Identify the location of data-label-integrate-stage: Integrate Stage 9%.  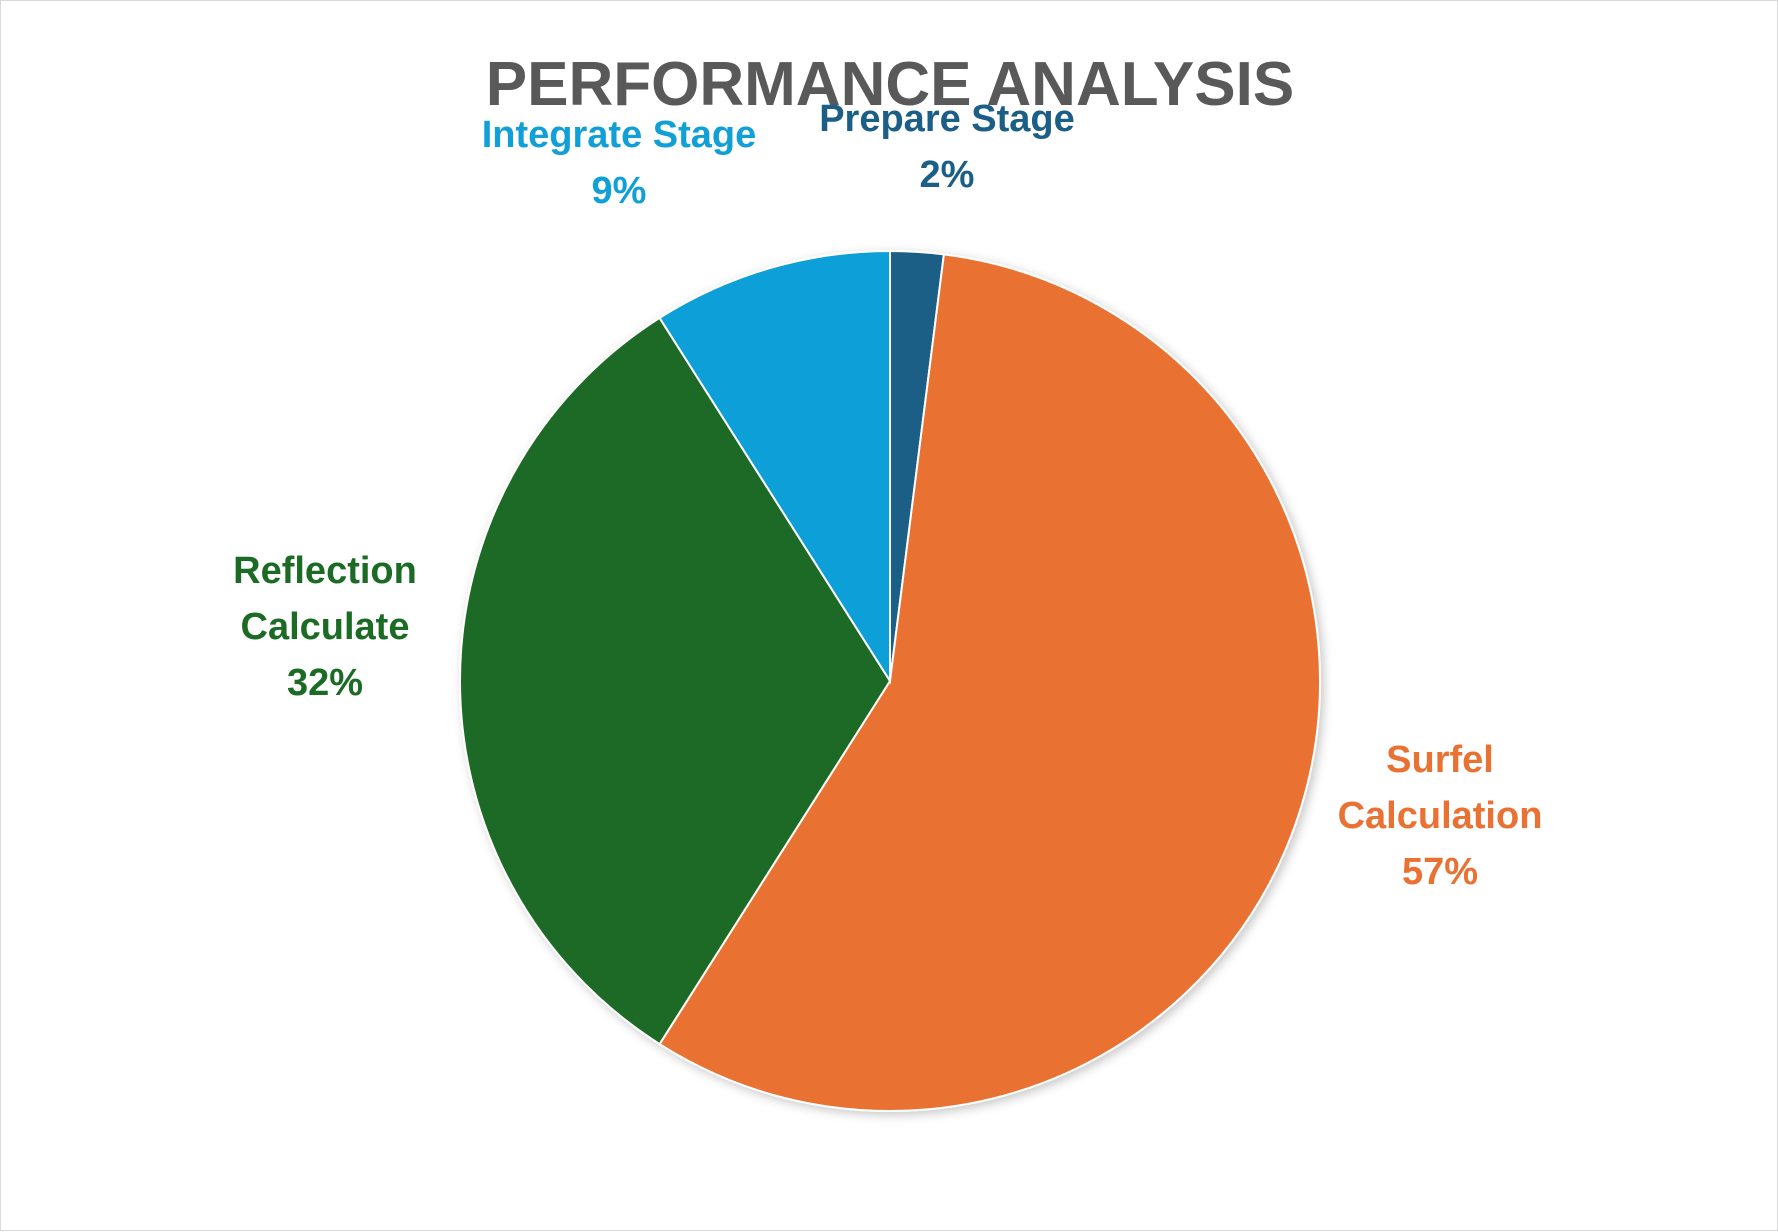
(619, 163).